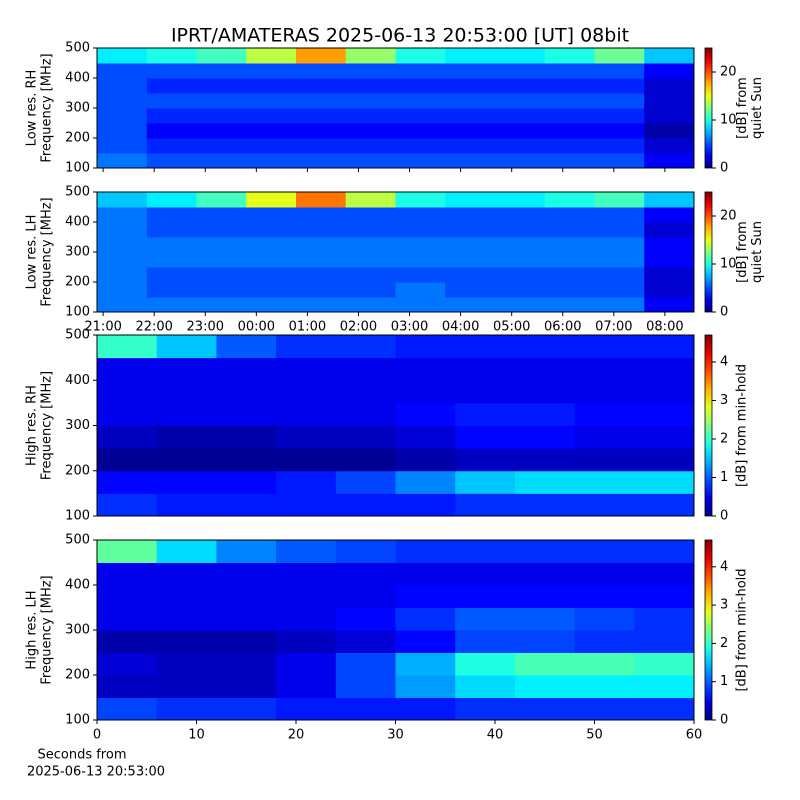 Image resolution: width=800 pixels, height=800 pixels. What do you see at coordinates (511, 327) in the screenshot?
I see `x-tick-label: 05:00` at bounding box center [511, 327].